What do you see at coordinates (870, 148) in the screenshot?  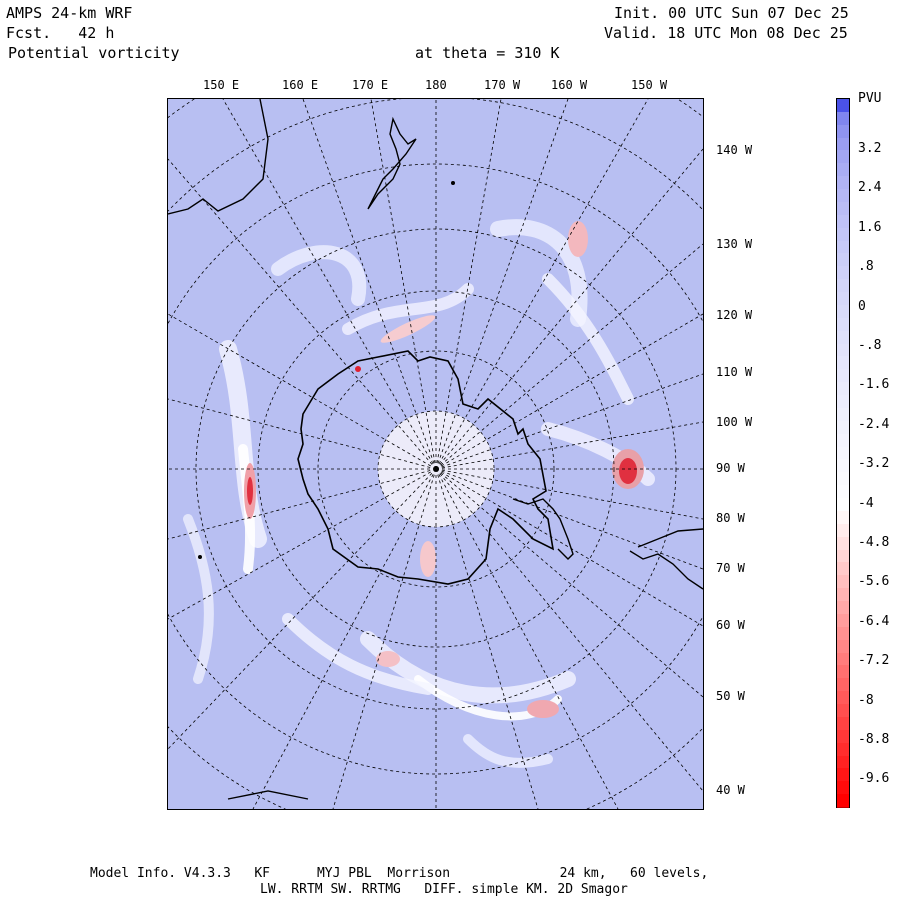 I see `colorbar-tick-label: 3.2` at bounding box center [870, 148].